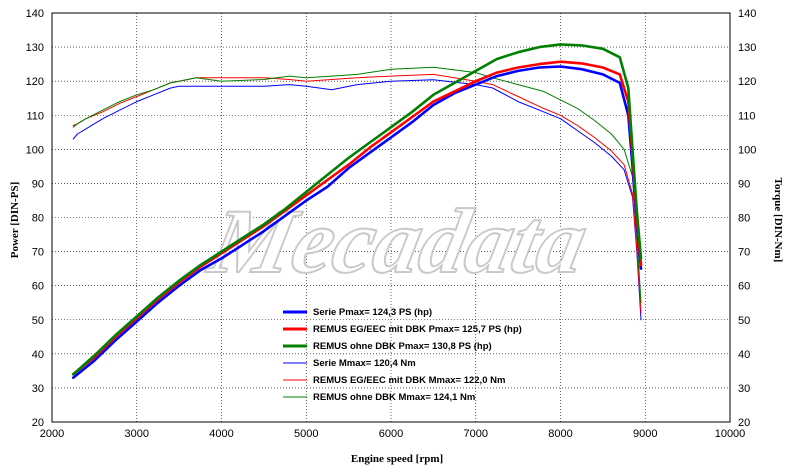  I want to click on y-axis-title-left: Power [DIN-PS], so click(15, 220).